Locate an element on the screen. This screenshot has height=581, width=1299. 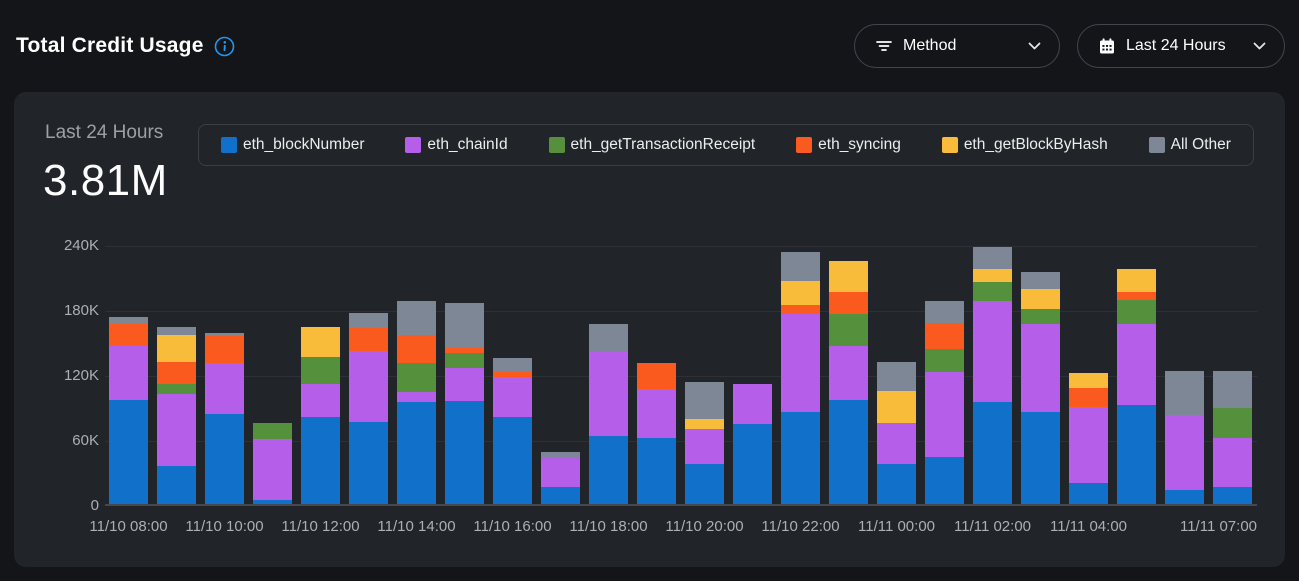
legend-item: All Other is located at coordinates (1189, 145).